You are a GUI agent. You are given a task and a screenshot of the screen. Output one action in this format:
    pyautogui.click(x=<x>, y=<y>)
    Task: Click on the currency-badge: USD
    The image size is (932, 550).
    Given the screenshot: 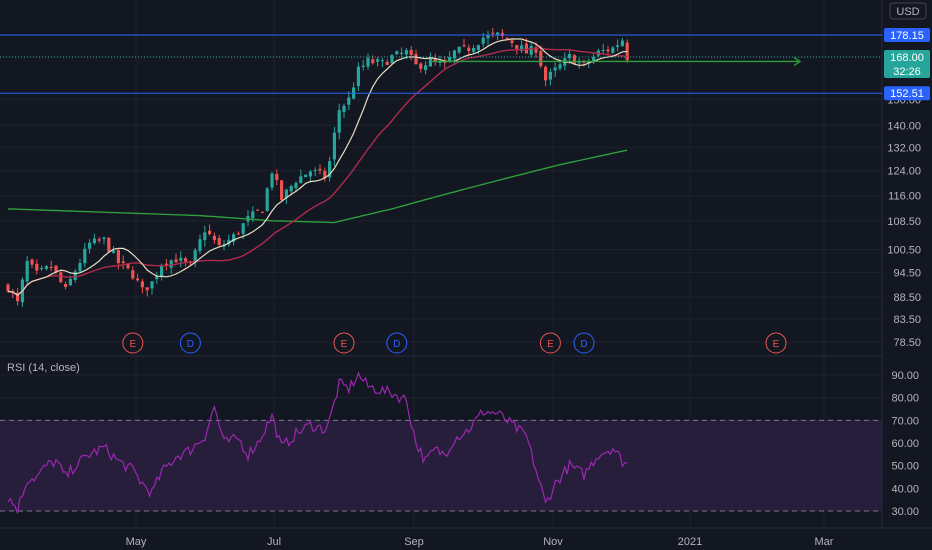 What is the action you would take?
    pyautogui.click(x=908, y=11)
    